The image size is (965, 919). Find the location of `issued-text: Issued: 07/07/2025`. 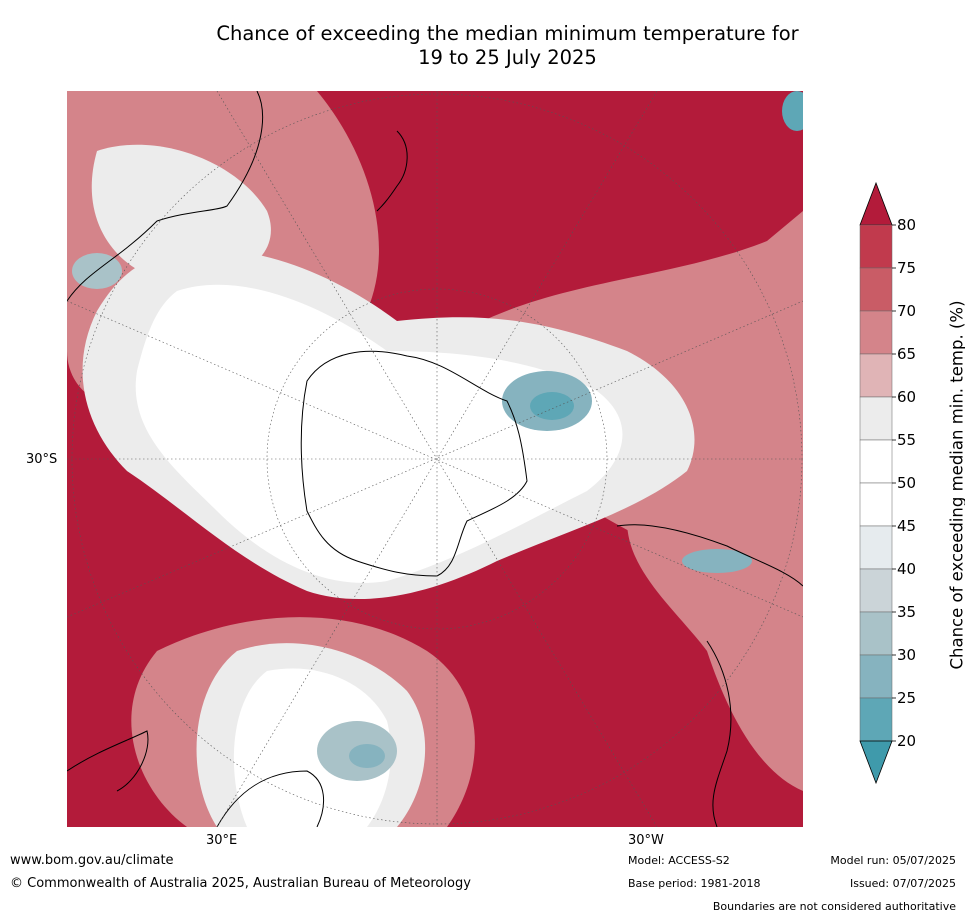

issued-text: Issued: 07/07/2025 is located at coordinates (902, 883).